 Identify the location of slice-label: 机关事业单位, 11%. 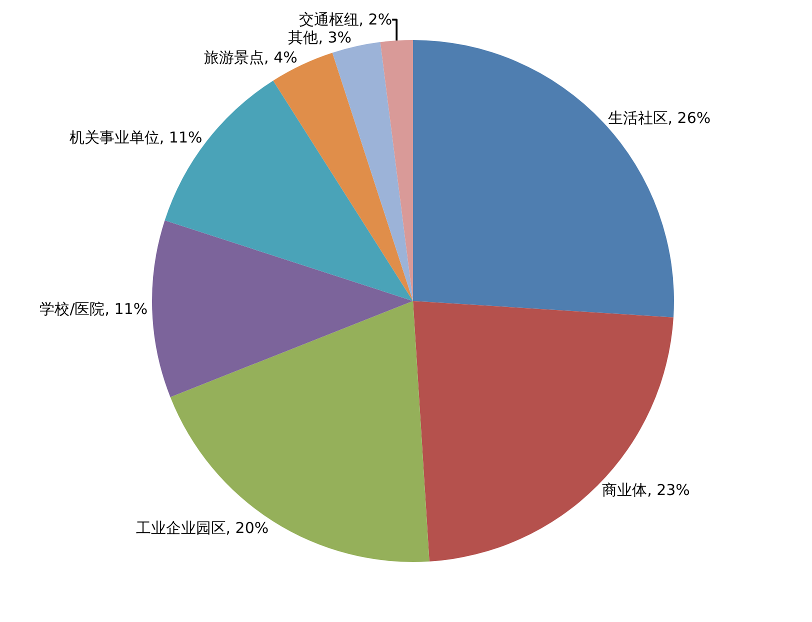
(135, 137).